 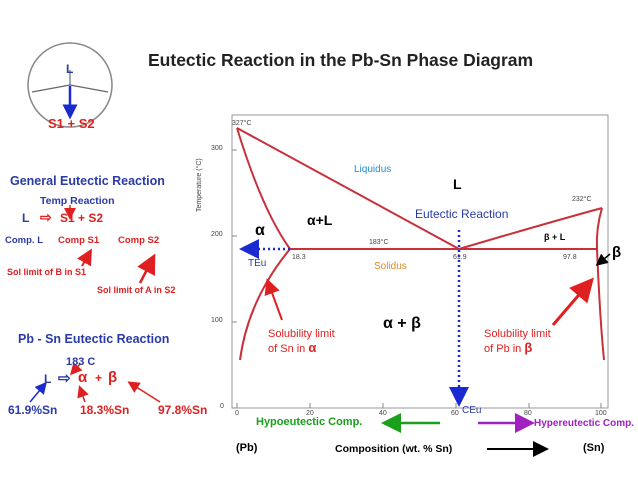 What do you see at coordinates (26, 218) in the screenshot?
I see `general-reaction-left: L` at bounding box center [26, 218].